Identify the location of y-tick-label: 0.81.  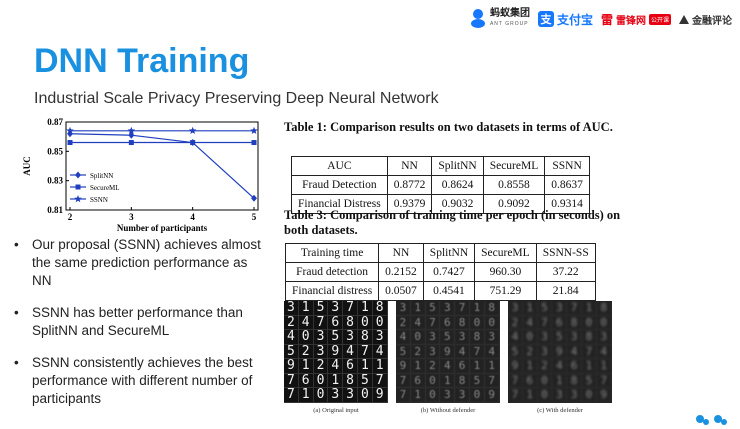
(55, 210).